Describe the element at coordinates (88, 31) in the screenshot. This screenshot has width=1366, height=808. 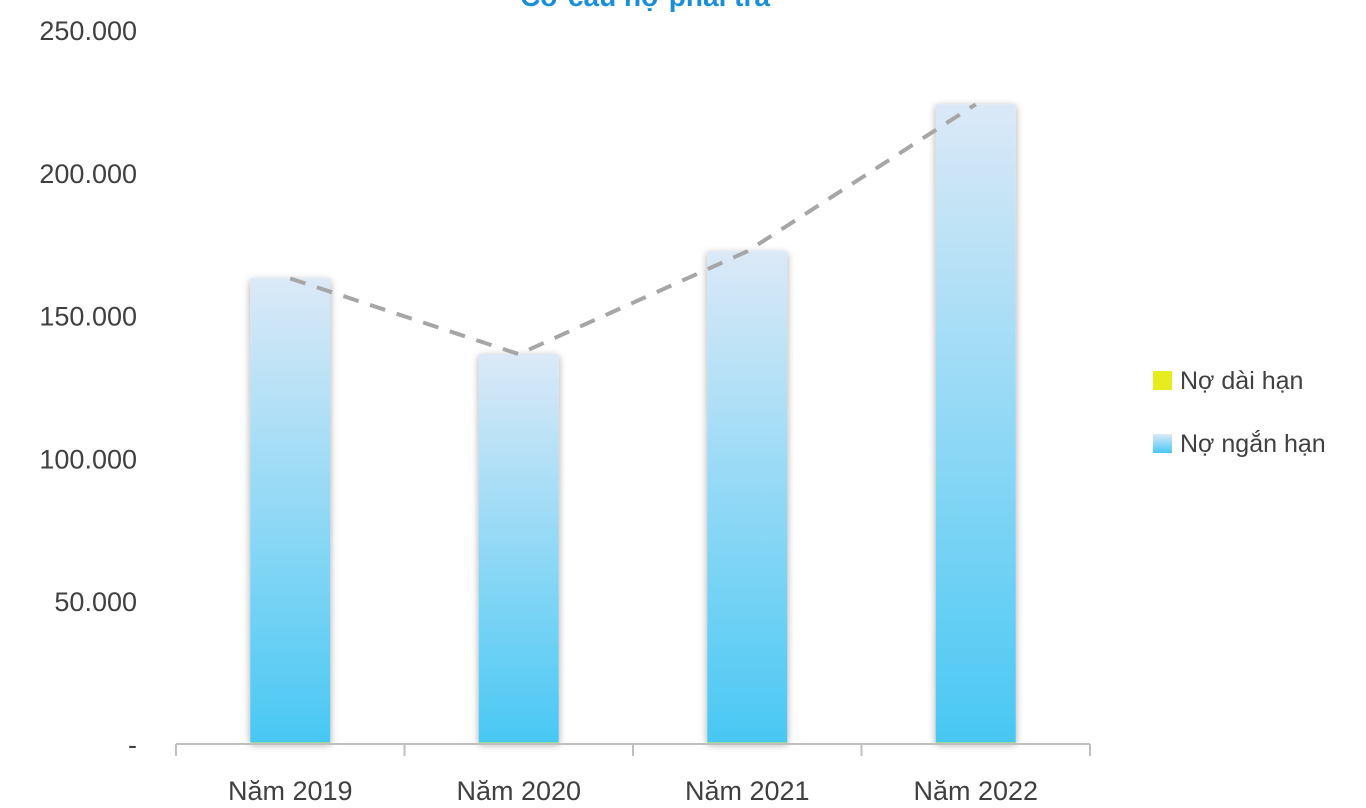
I see `y-tick-label: 250.000` at that location.